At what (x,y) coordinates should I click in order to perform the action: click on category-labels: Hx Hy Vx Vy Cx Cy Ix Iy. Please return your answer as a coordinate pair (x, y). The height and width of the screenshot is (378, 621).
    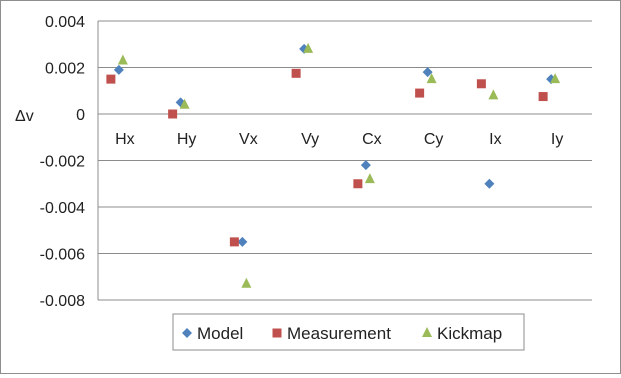
    Looking at the image, I should click on (339, 139).